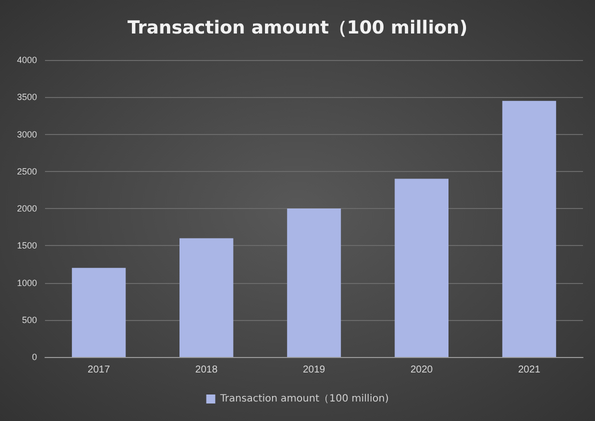  I want to click on y-tick-label: 0, so click(34, 357).